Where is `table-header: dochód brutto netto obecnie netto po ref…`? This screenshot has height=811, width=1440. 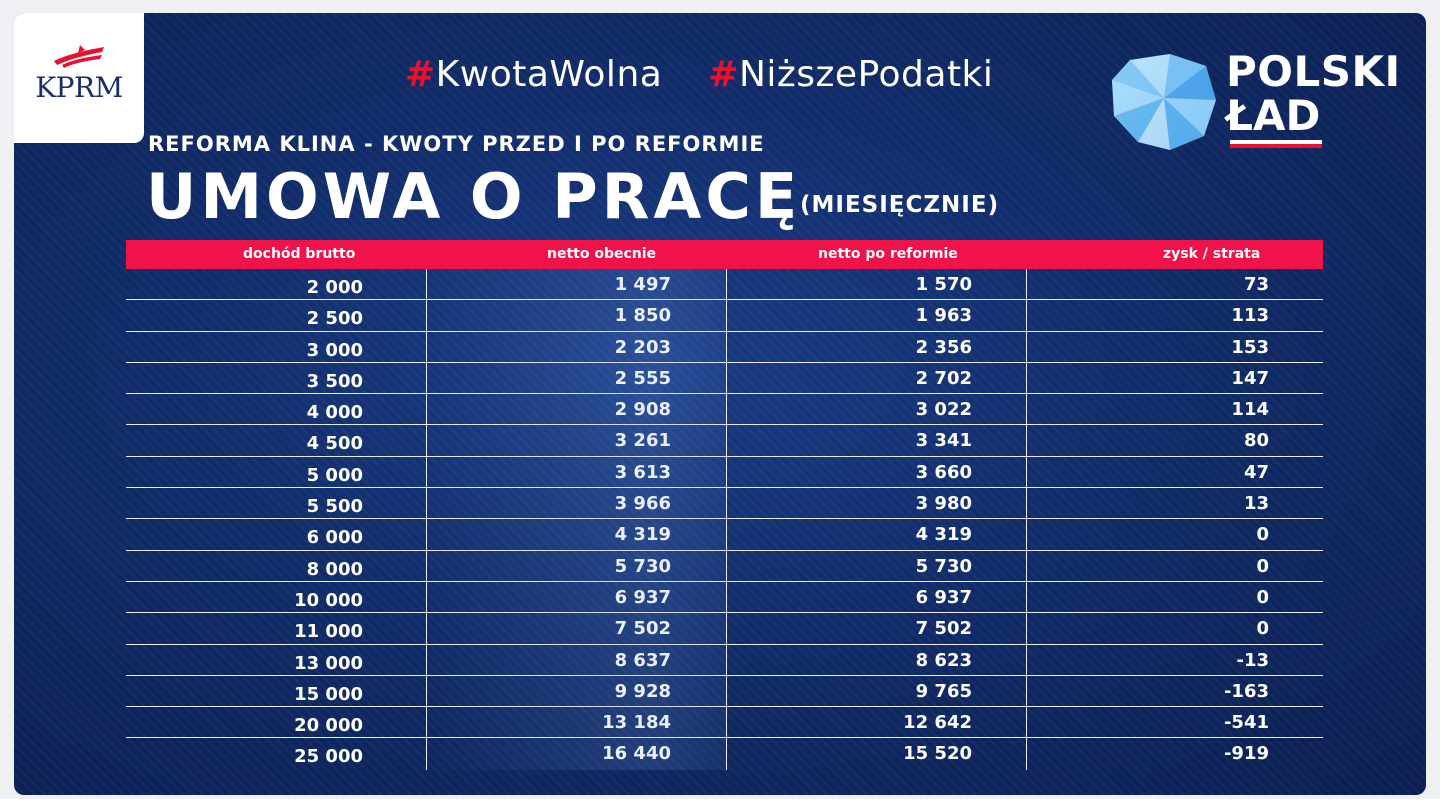
table-header: dochód brutto netto obecnie netto po ref… is located at coordinates (724, 254).